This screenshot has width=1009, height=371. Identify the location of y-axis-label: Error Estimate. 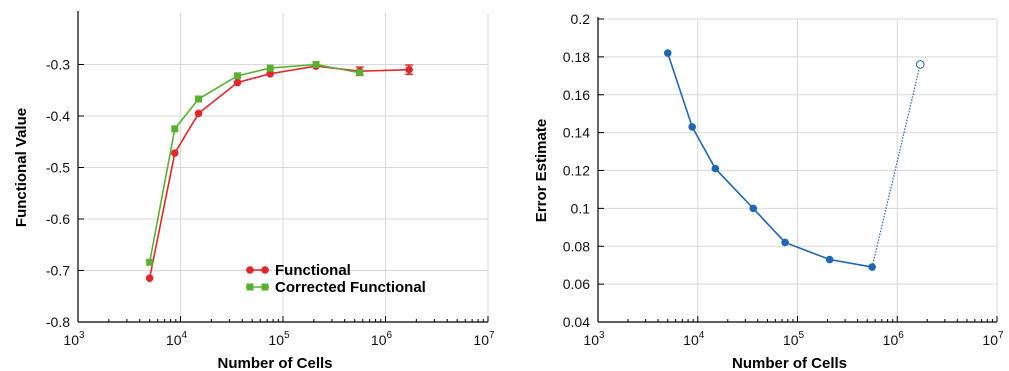
(541, 170).